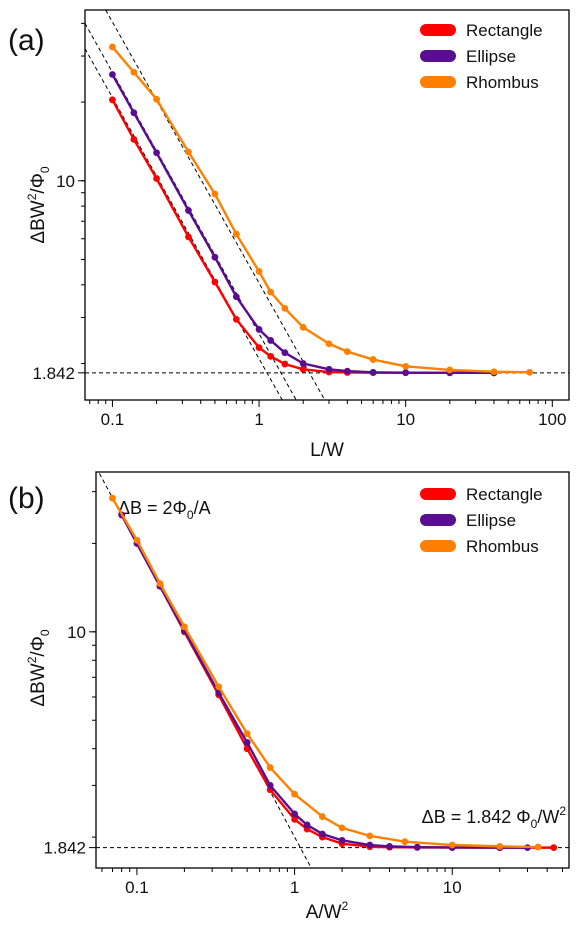 The height and width of the screenshot is (928, 576). I want to click on panel-a-legend-label-rhombus: Rhombus, so click(502, 82).